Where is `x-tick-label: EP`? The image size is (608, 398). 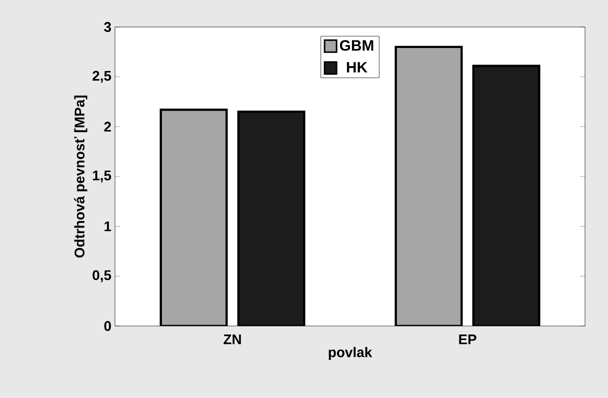
x-tick-label: EP is located at coordinates (467, 339).